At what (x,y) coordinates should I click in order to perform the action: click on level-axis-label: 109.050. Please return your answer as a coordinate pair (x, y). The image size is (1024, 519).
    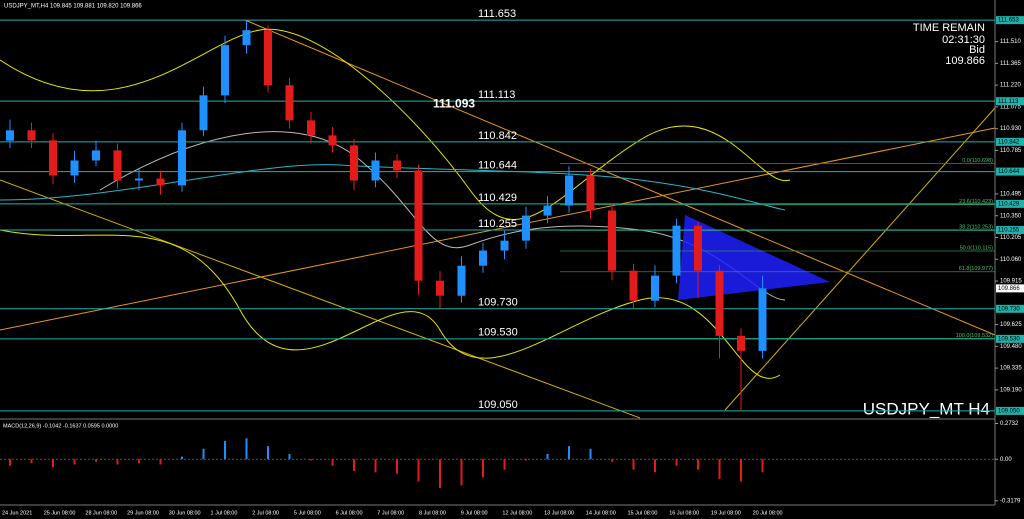
    Looking at the image, I should click on (1009, 411).